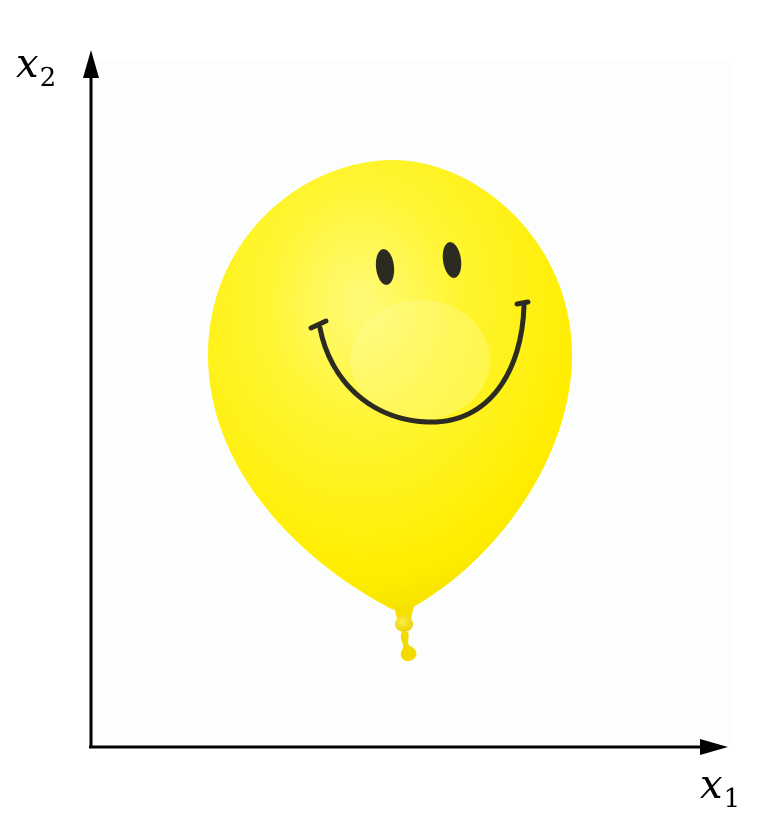 The width and height of the screenshot is (774, 827). What do you see at coordinates (420, 360) in the screenshot?
I see `balloon-sheen` at bounding box center [420, 360].